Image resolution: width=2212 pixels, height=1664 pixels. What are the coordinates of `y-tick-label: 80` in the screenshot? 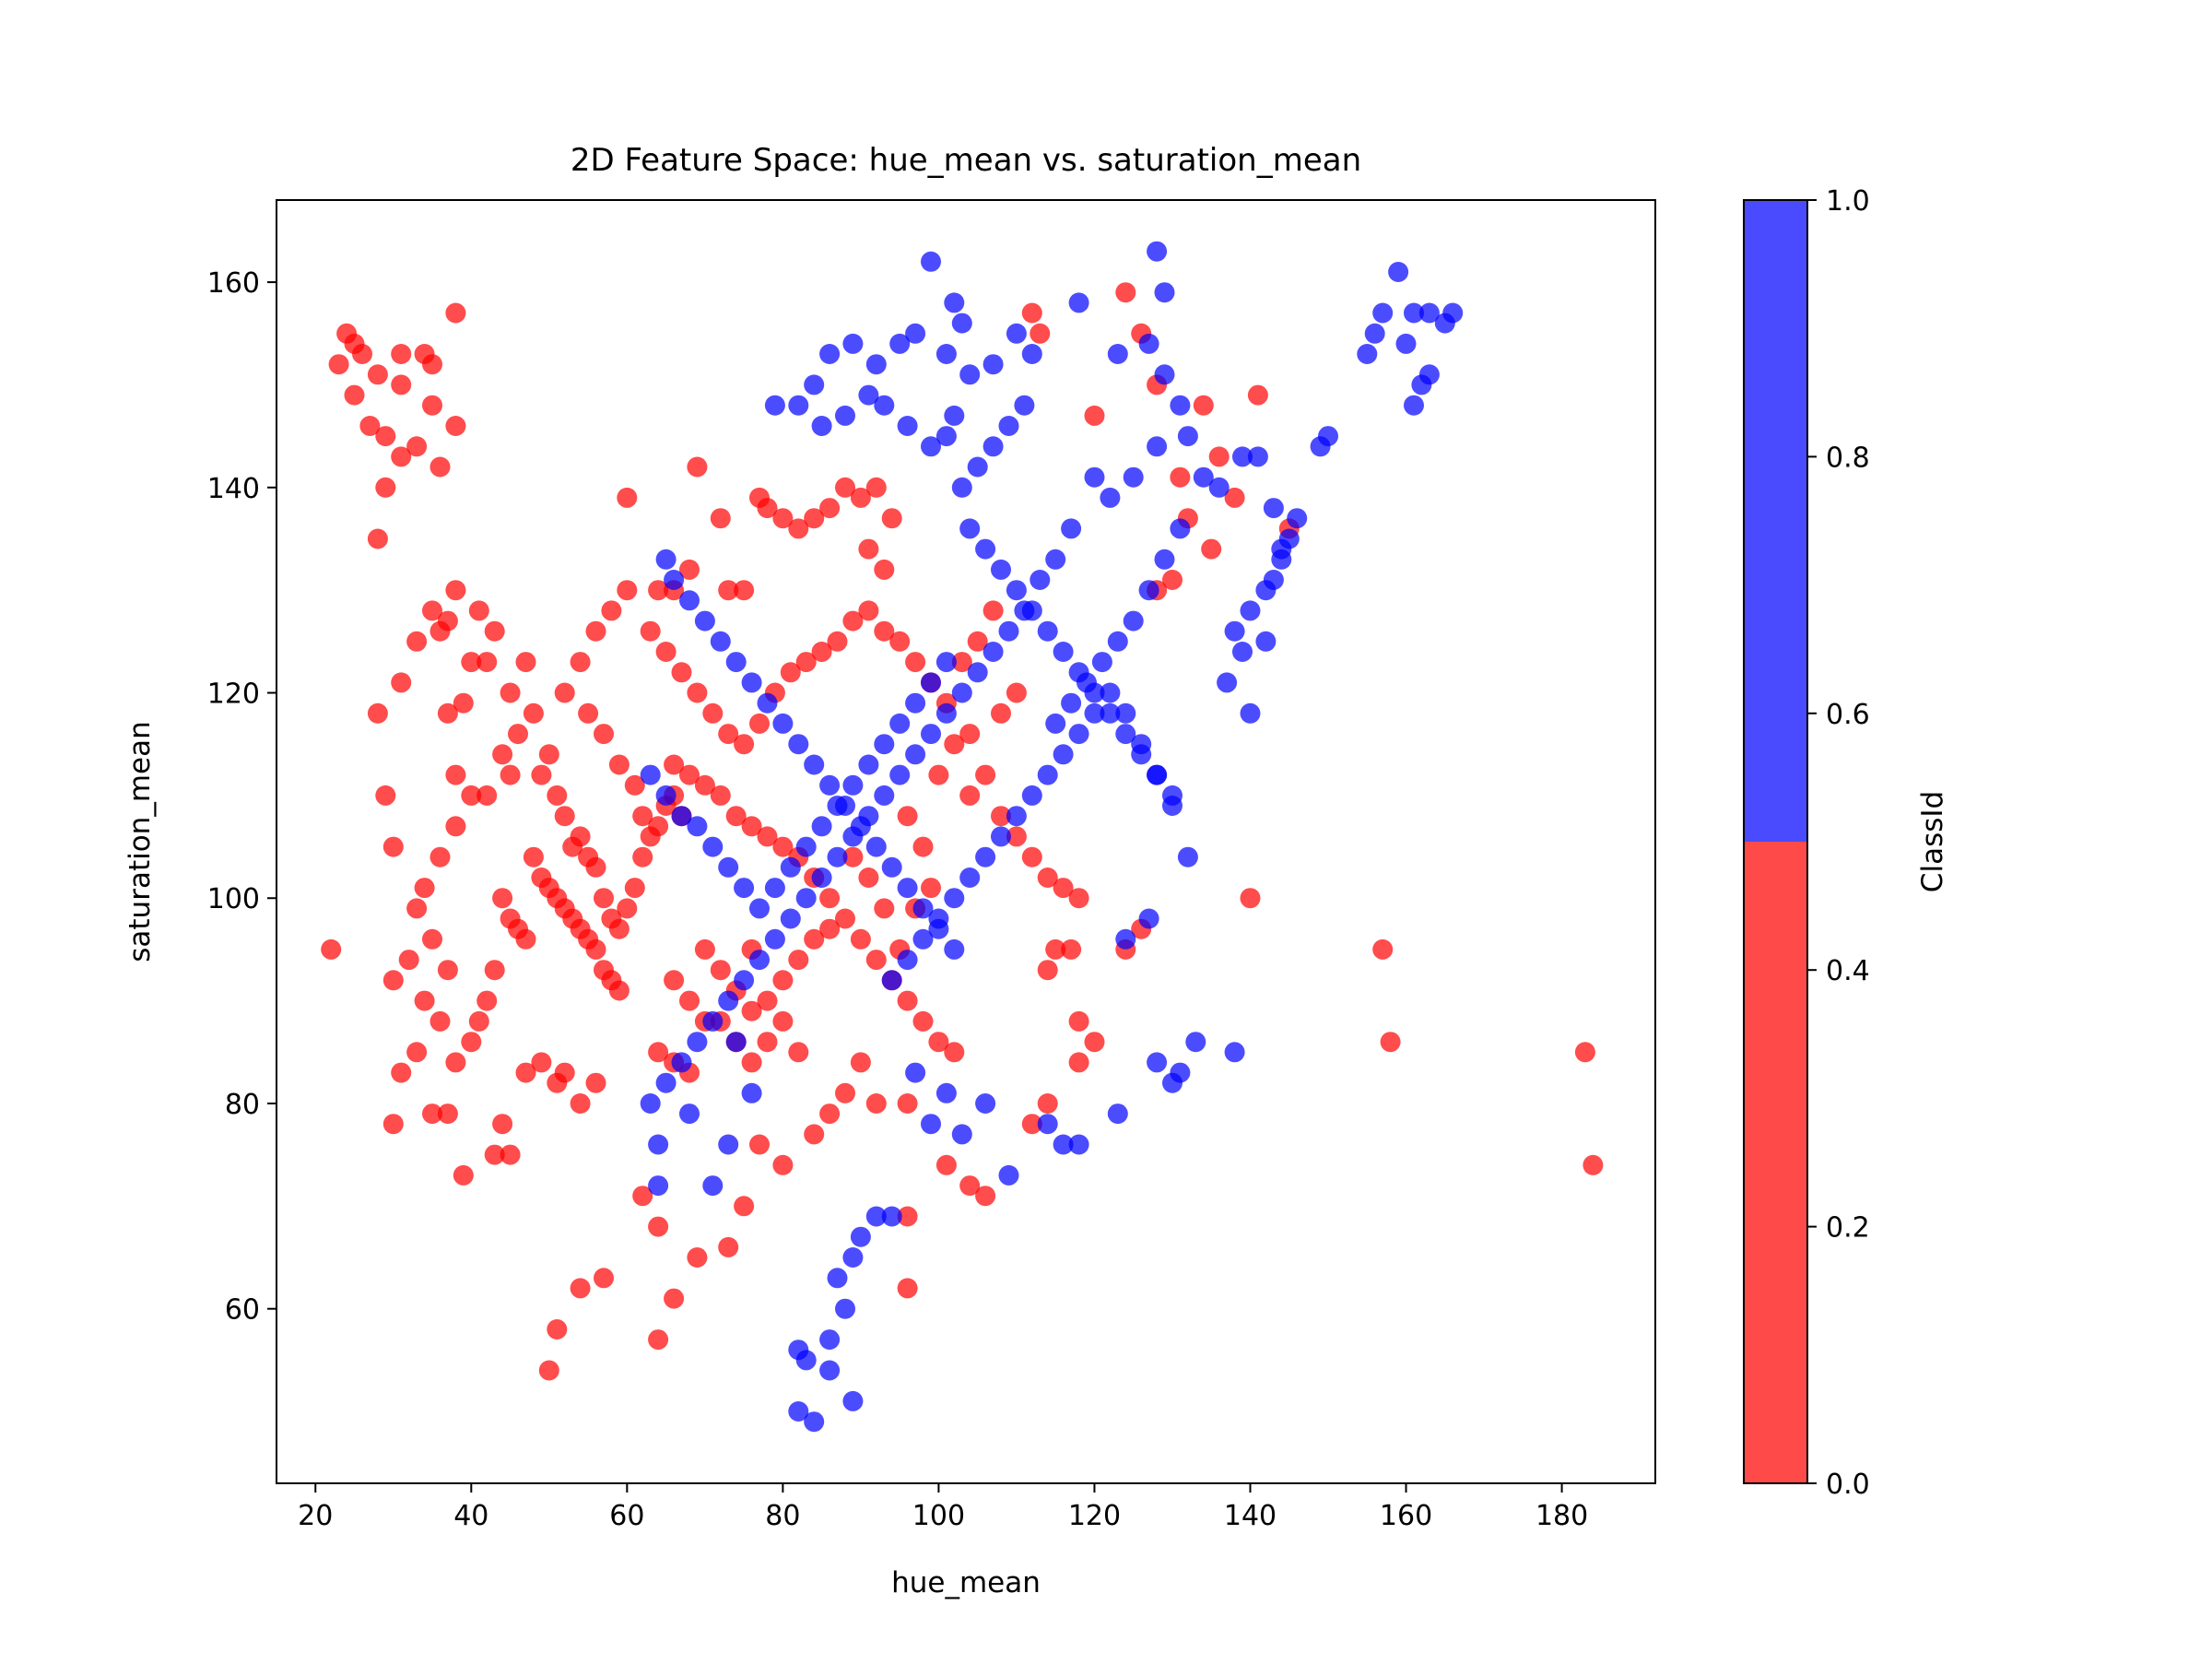 It's located at (242, 1105).